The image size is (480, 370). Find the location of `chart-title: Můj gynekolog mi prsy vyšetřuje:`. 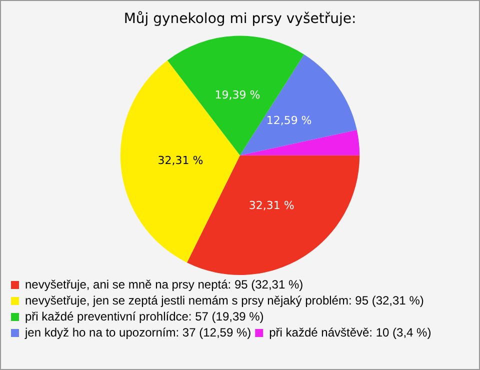

chart-title: Můj gynekolog mi prsy vyšetřuje: is located at coordinates (240, 19).